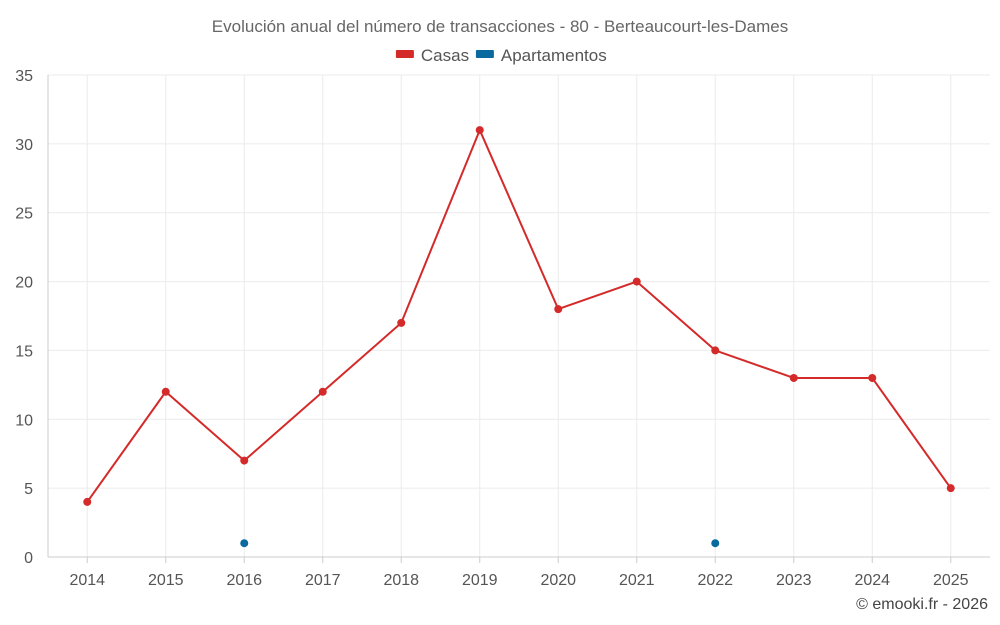 The height and width of the screenshot is (625, 1000). Describe the element at coordinates (715, 580) in the screenshot. I see `x-tick-label: 2022` at that location.